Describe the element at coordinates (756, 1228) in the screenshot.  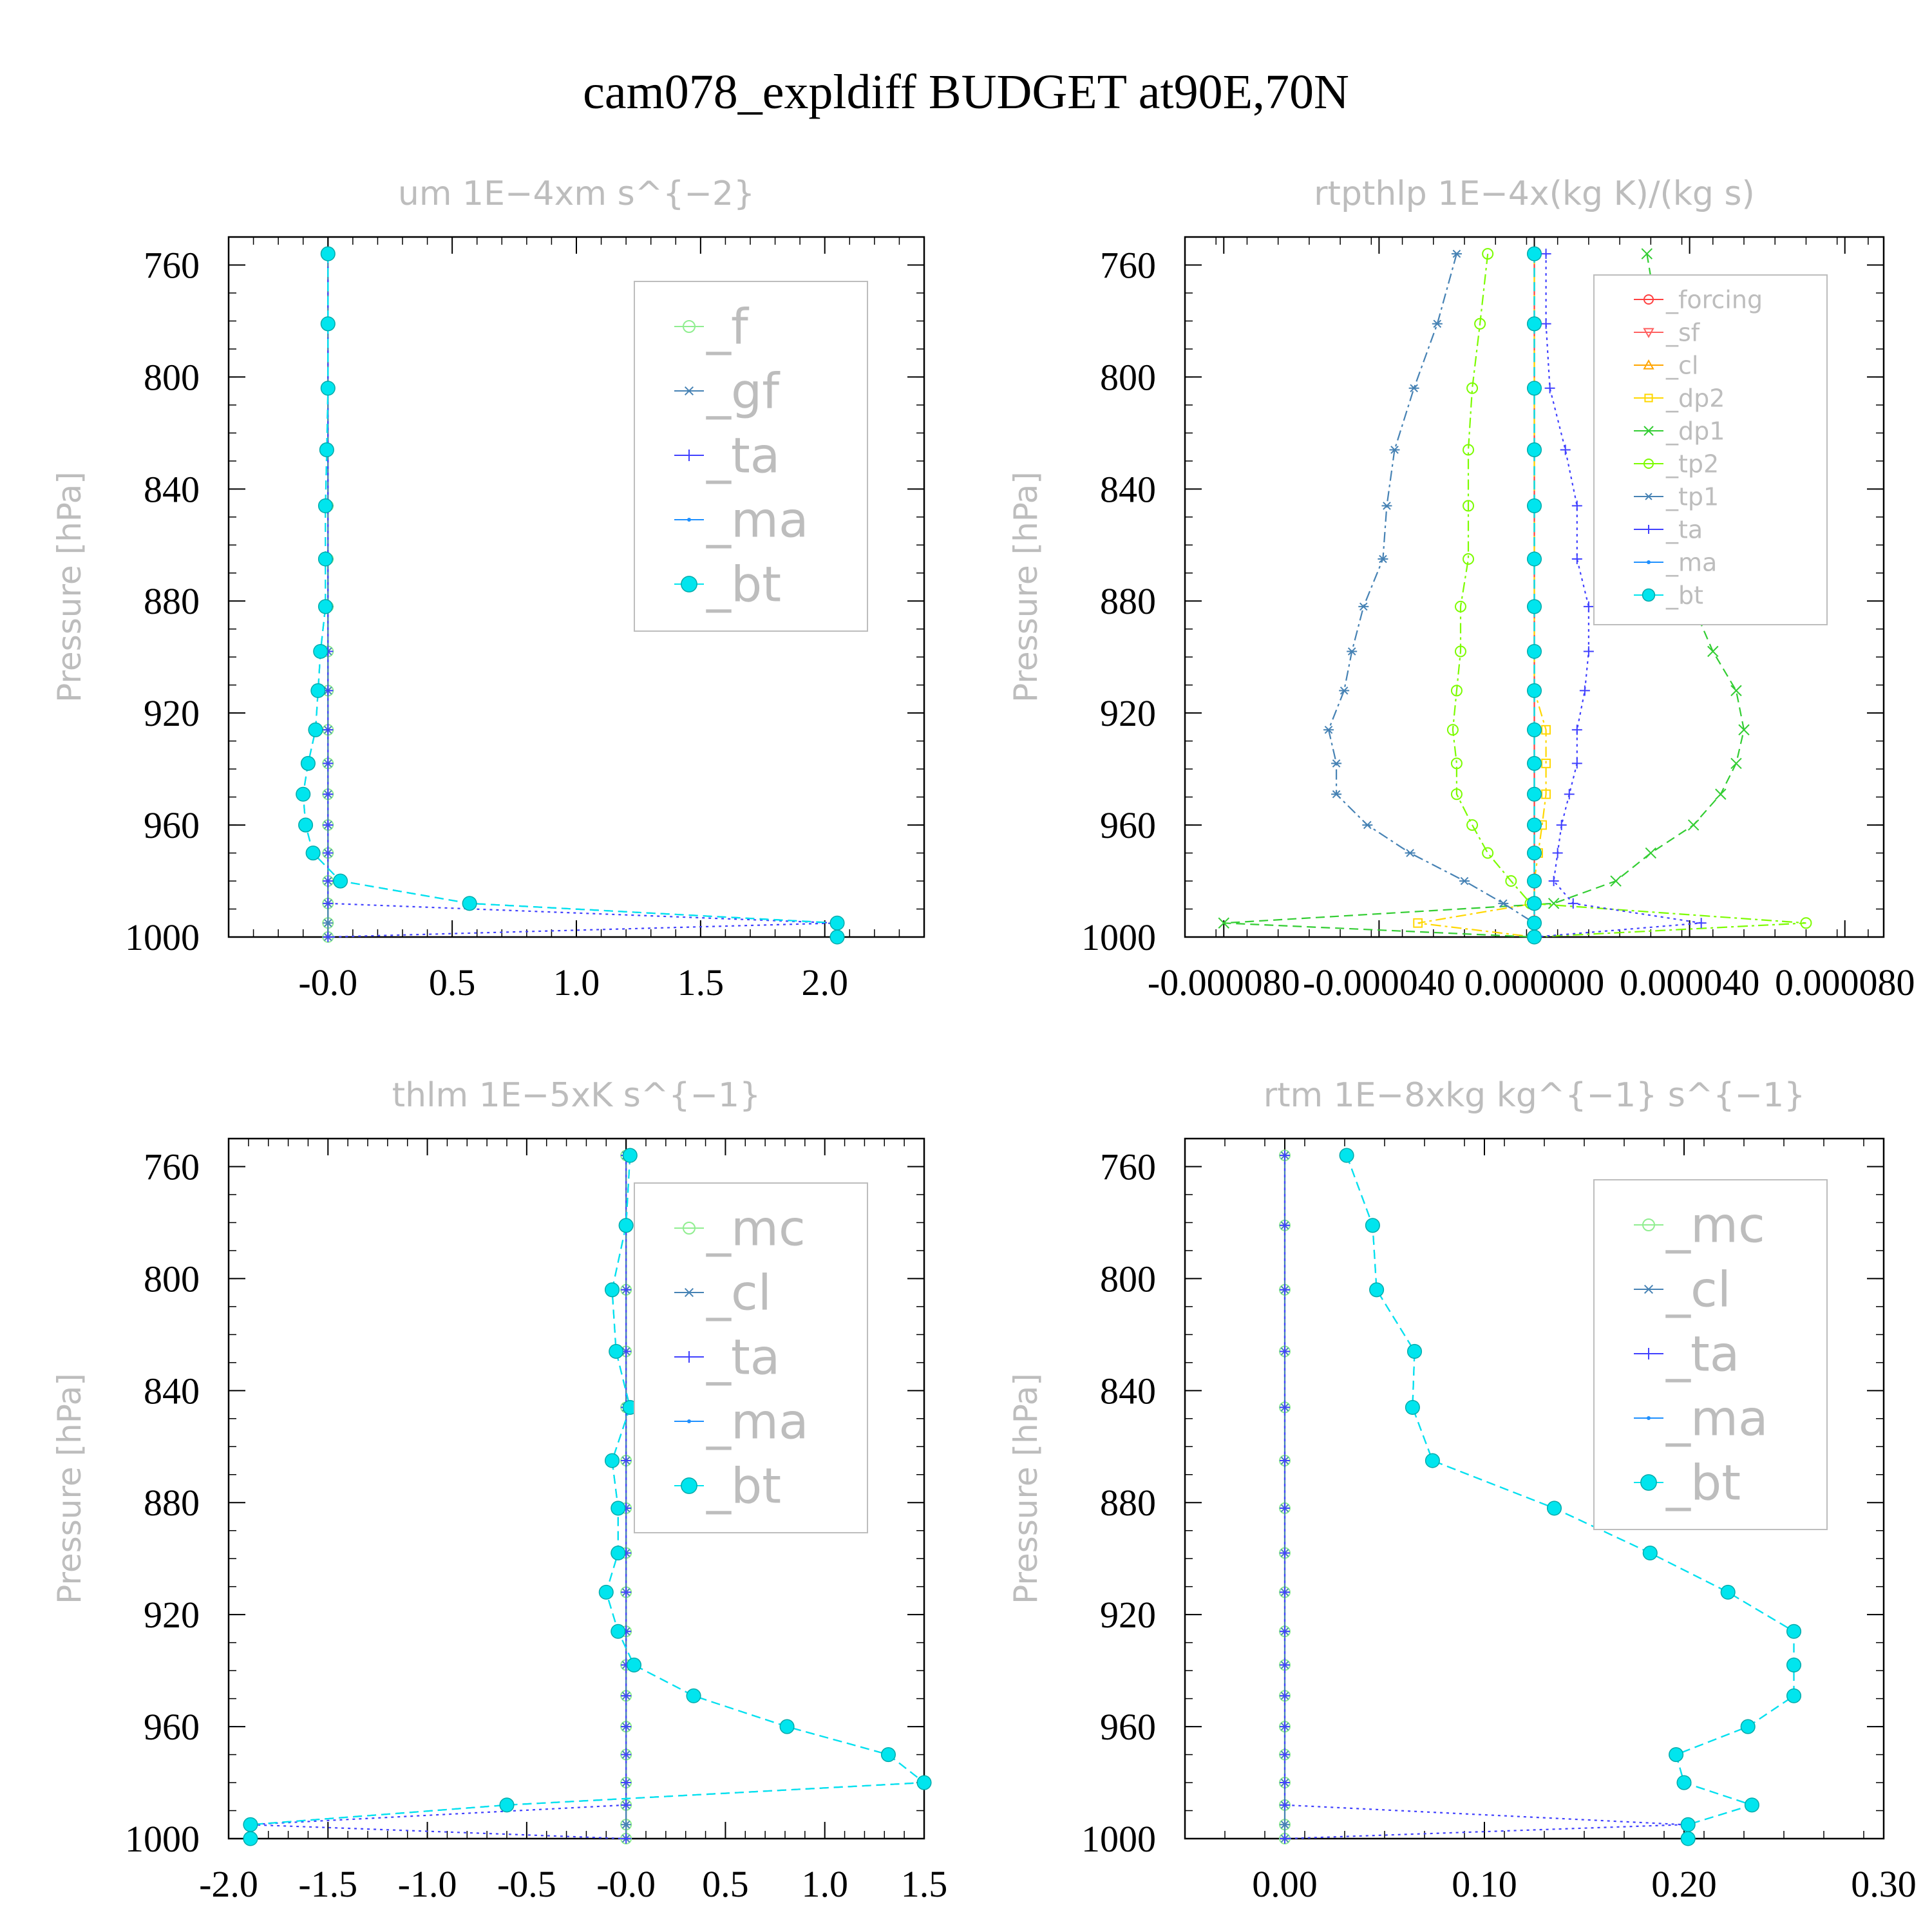
I see `legend-label: _mc` at that location.